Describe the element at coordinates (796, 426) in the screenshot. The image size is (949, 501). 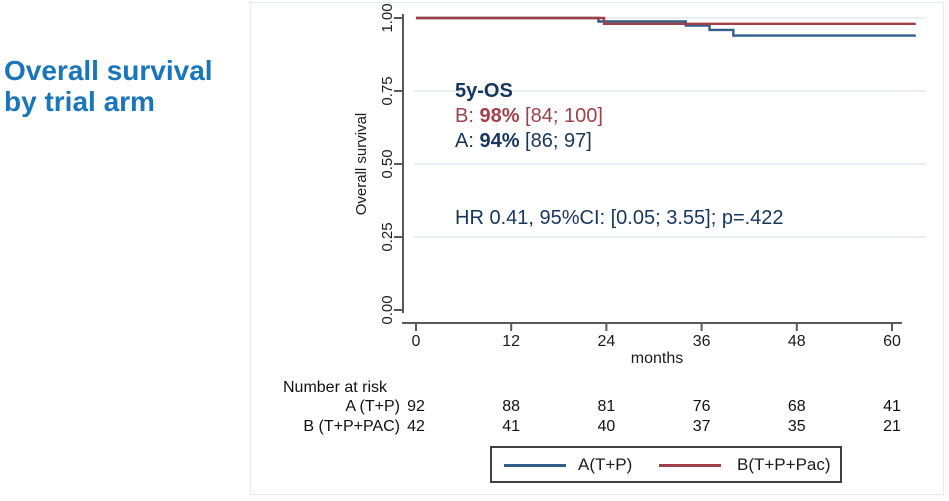
I see `risk-count: 35` at that location.